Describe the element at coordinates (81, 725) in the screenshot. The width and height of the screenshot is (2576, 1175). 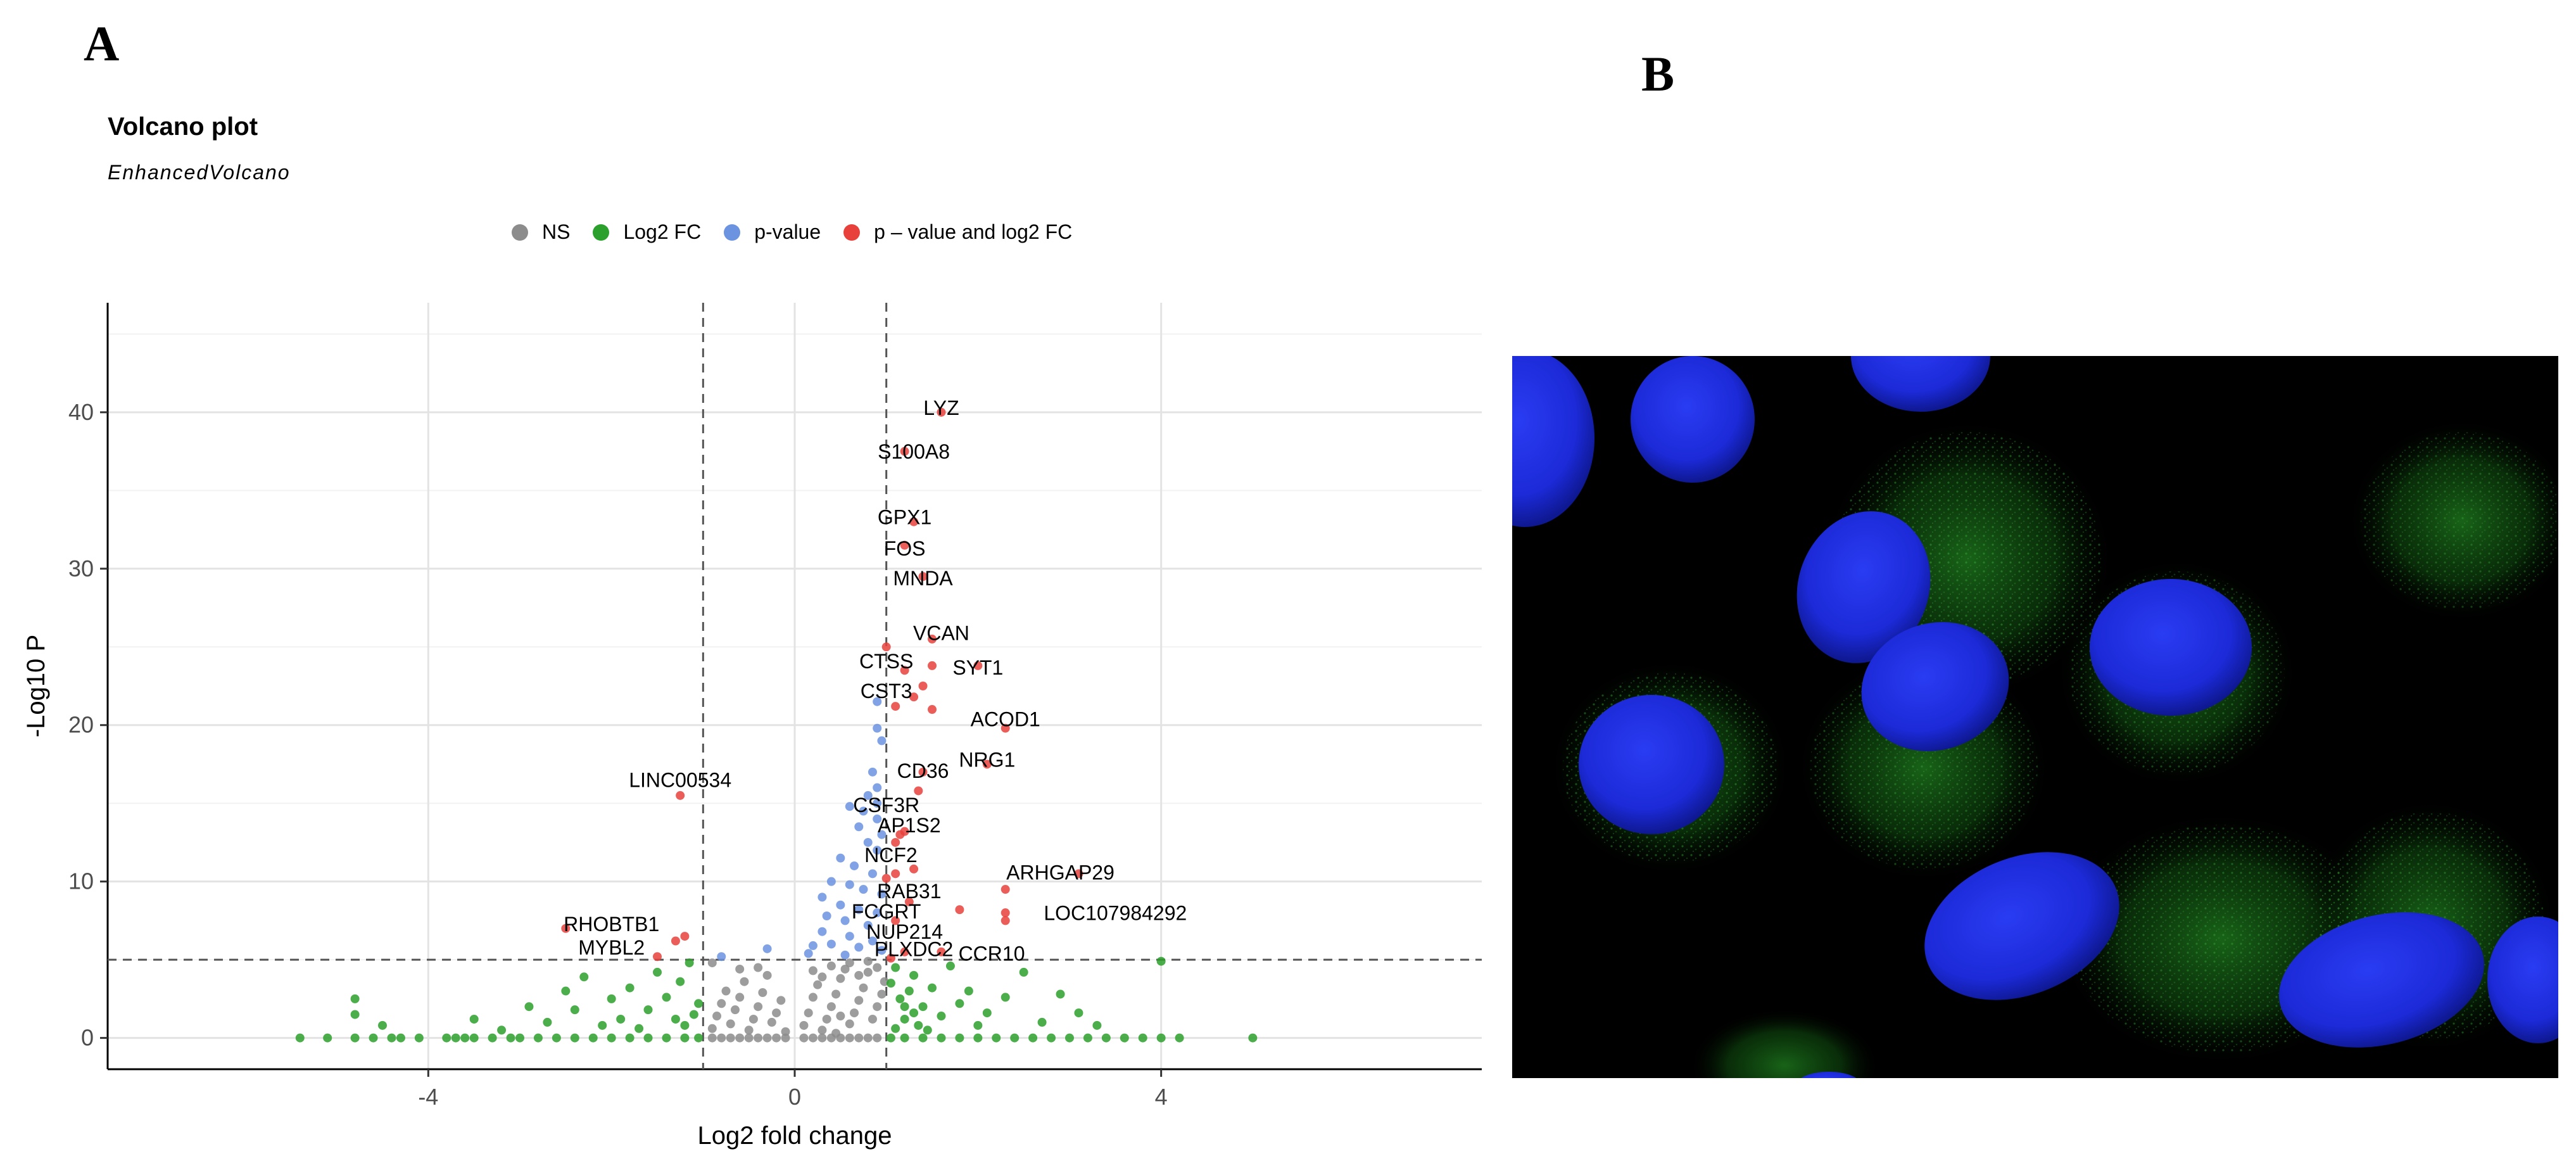
I see `y-tick-label: 20` at that location.